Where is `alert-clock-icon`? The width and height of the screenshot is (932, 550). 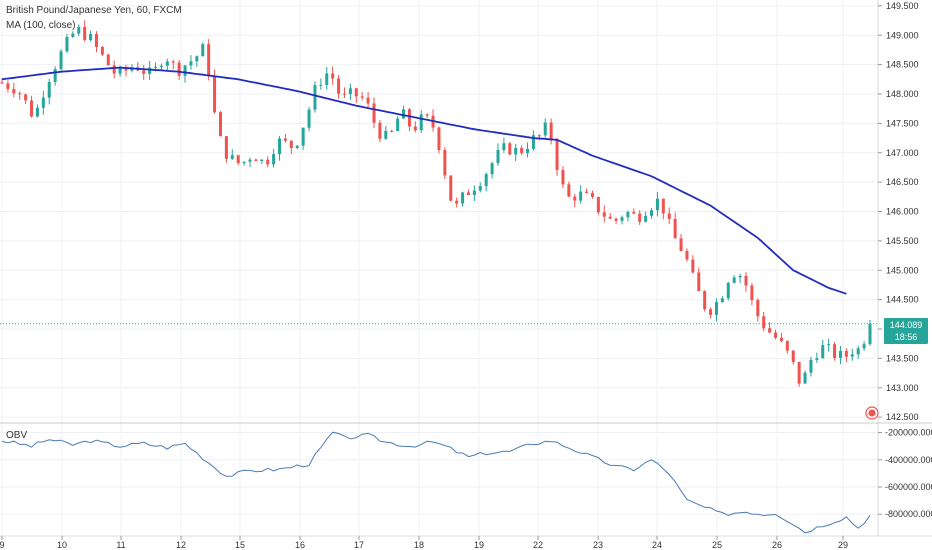 alert-clock-icon is located at coordinates (872, 413).